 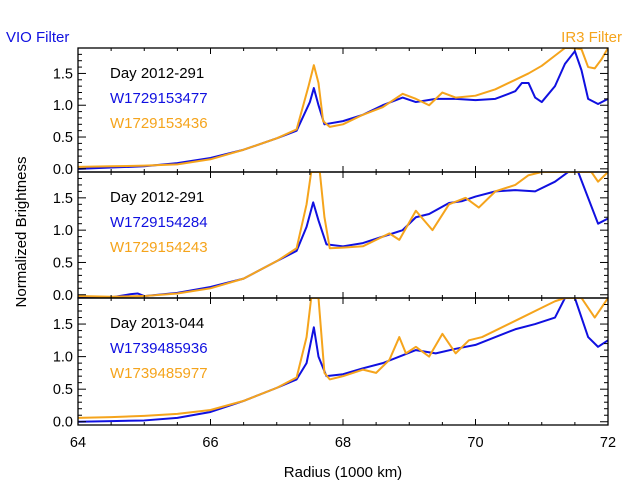 What do you see at coordinates (591, 37) in the screenshot?
I see `ir3-filter-label: IR3 Filter` at bounding box center [591, 37].